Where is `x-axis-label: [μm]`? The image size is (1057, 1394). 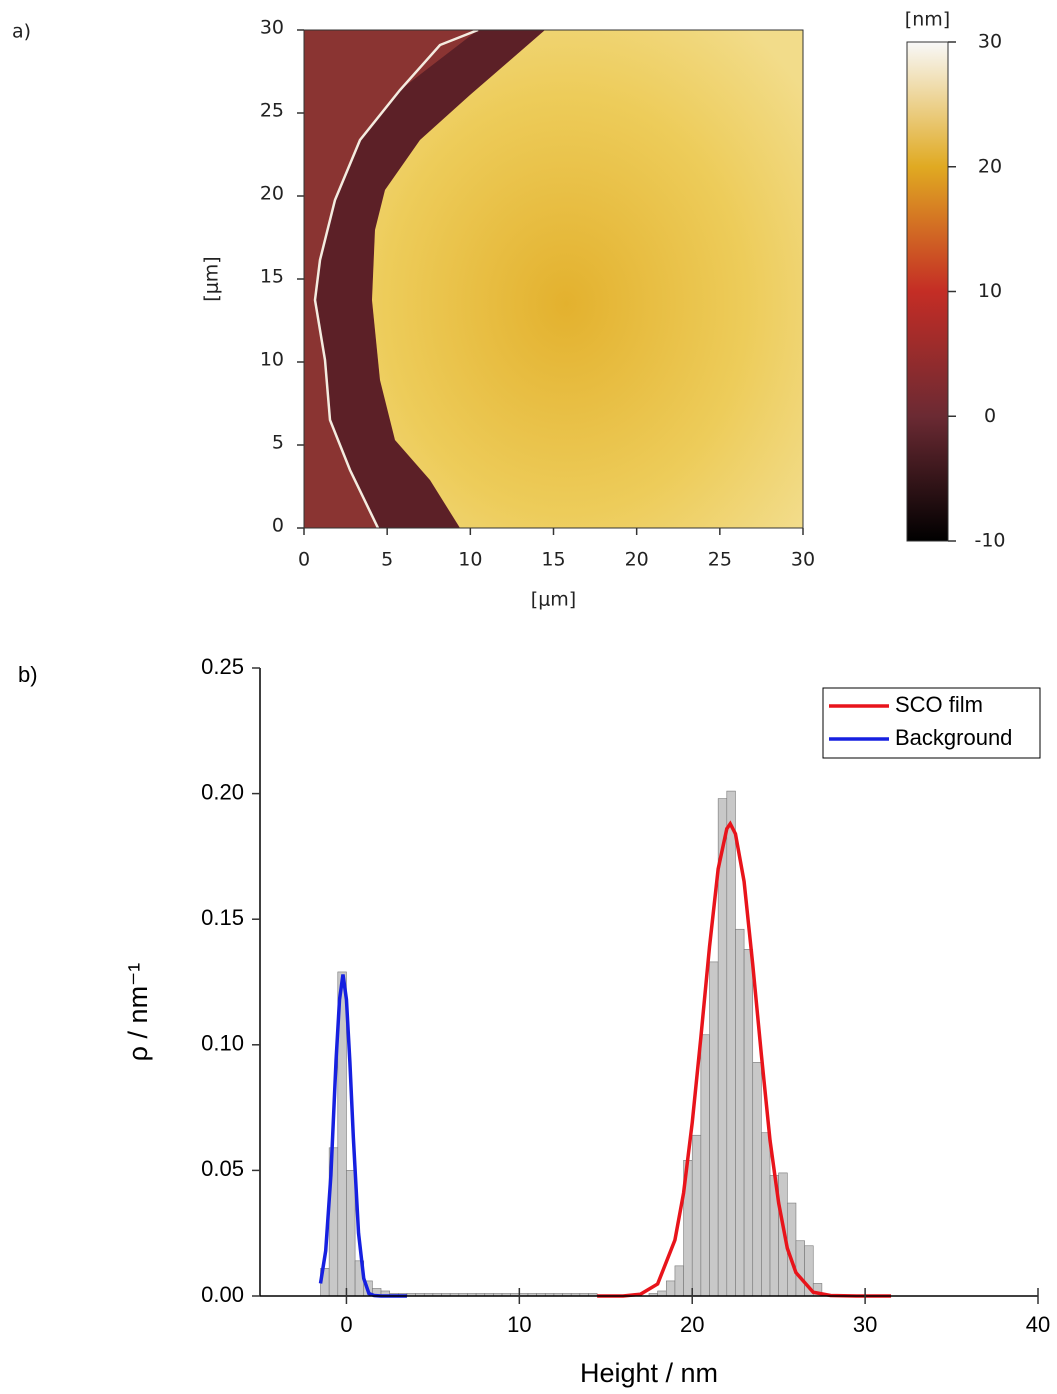 x-axis-label: [μm] is located at coordinates (553, 600).